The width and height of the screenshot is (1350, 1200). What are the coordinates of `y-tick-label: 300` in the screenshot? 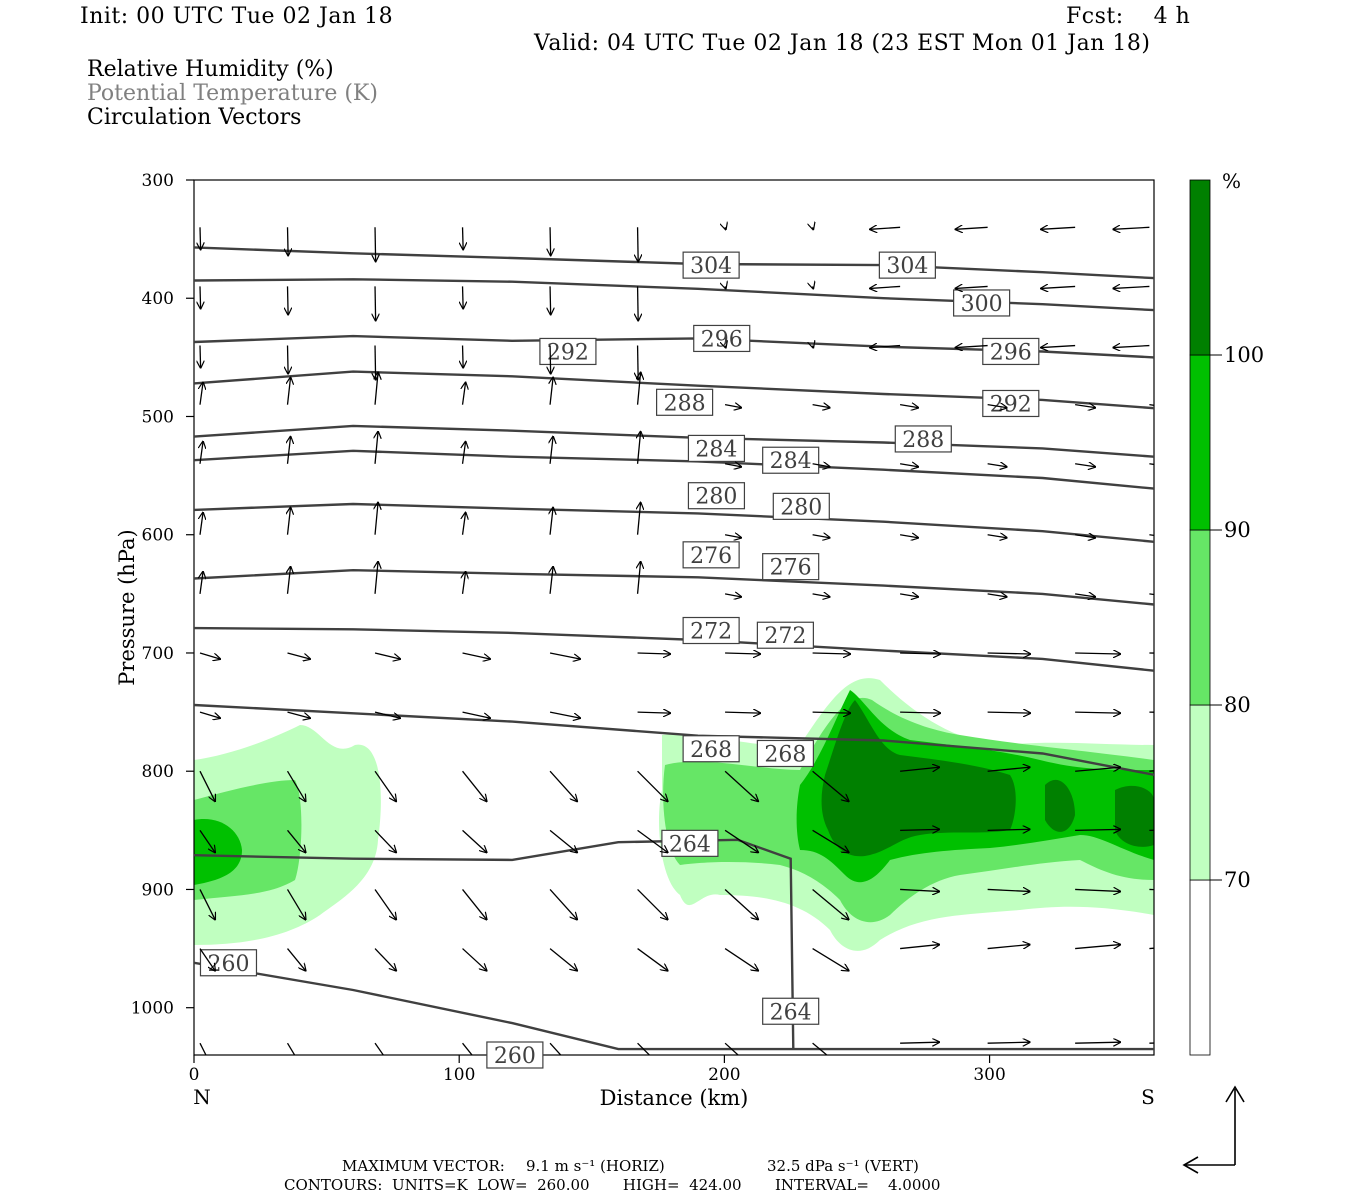 It's located at (158, 181).